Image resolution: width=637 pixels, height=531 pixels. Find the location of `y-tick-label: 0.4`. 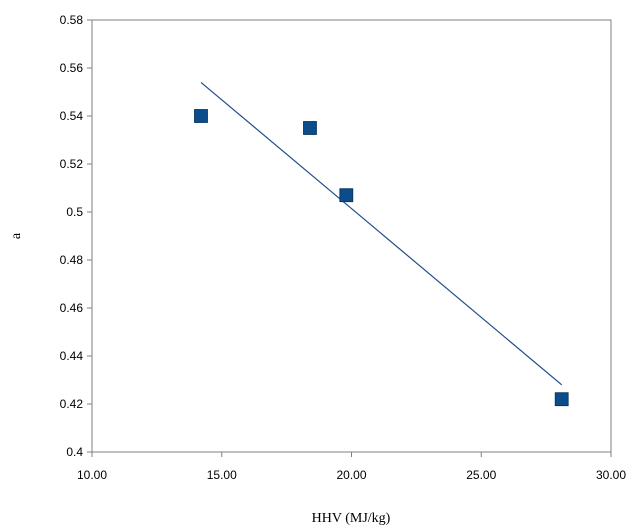

y-tick-label: 0.4 is located at coordinates (74, 452).